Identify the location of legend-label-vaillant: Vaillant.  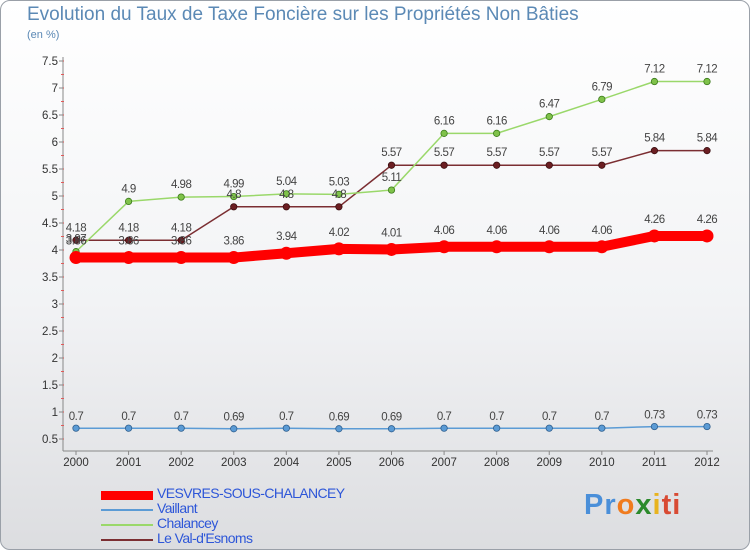
(177, 508).